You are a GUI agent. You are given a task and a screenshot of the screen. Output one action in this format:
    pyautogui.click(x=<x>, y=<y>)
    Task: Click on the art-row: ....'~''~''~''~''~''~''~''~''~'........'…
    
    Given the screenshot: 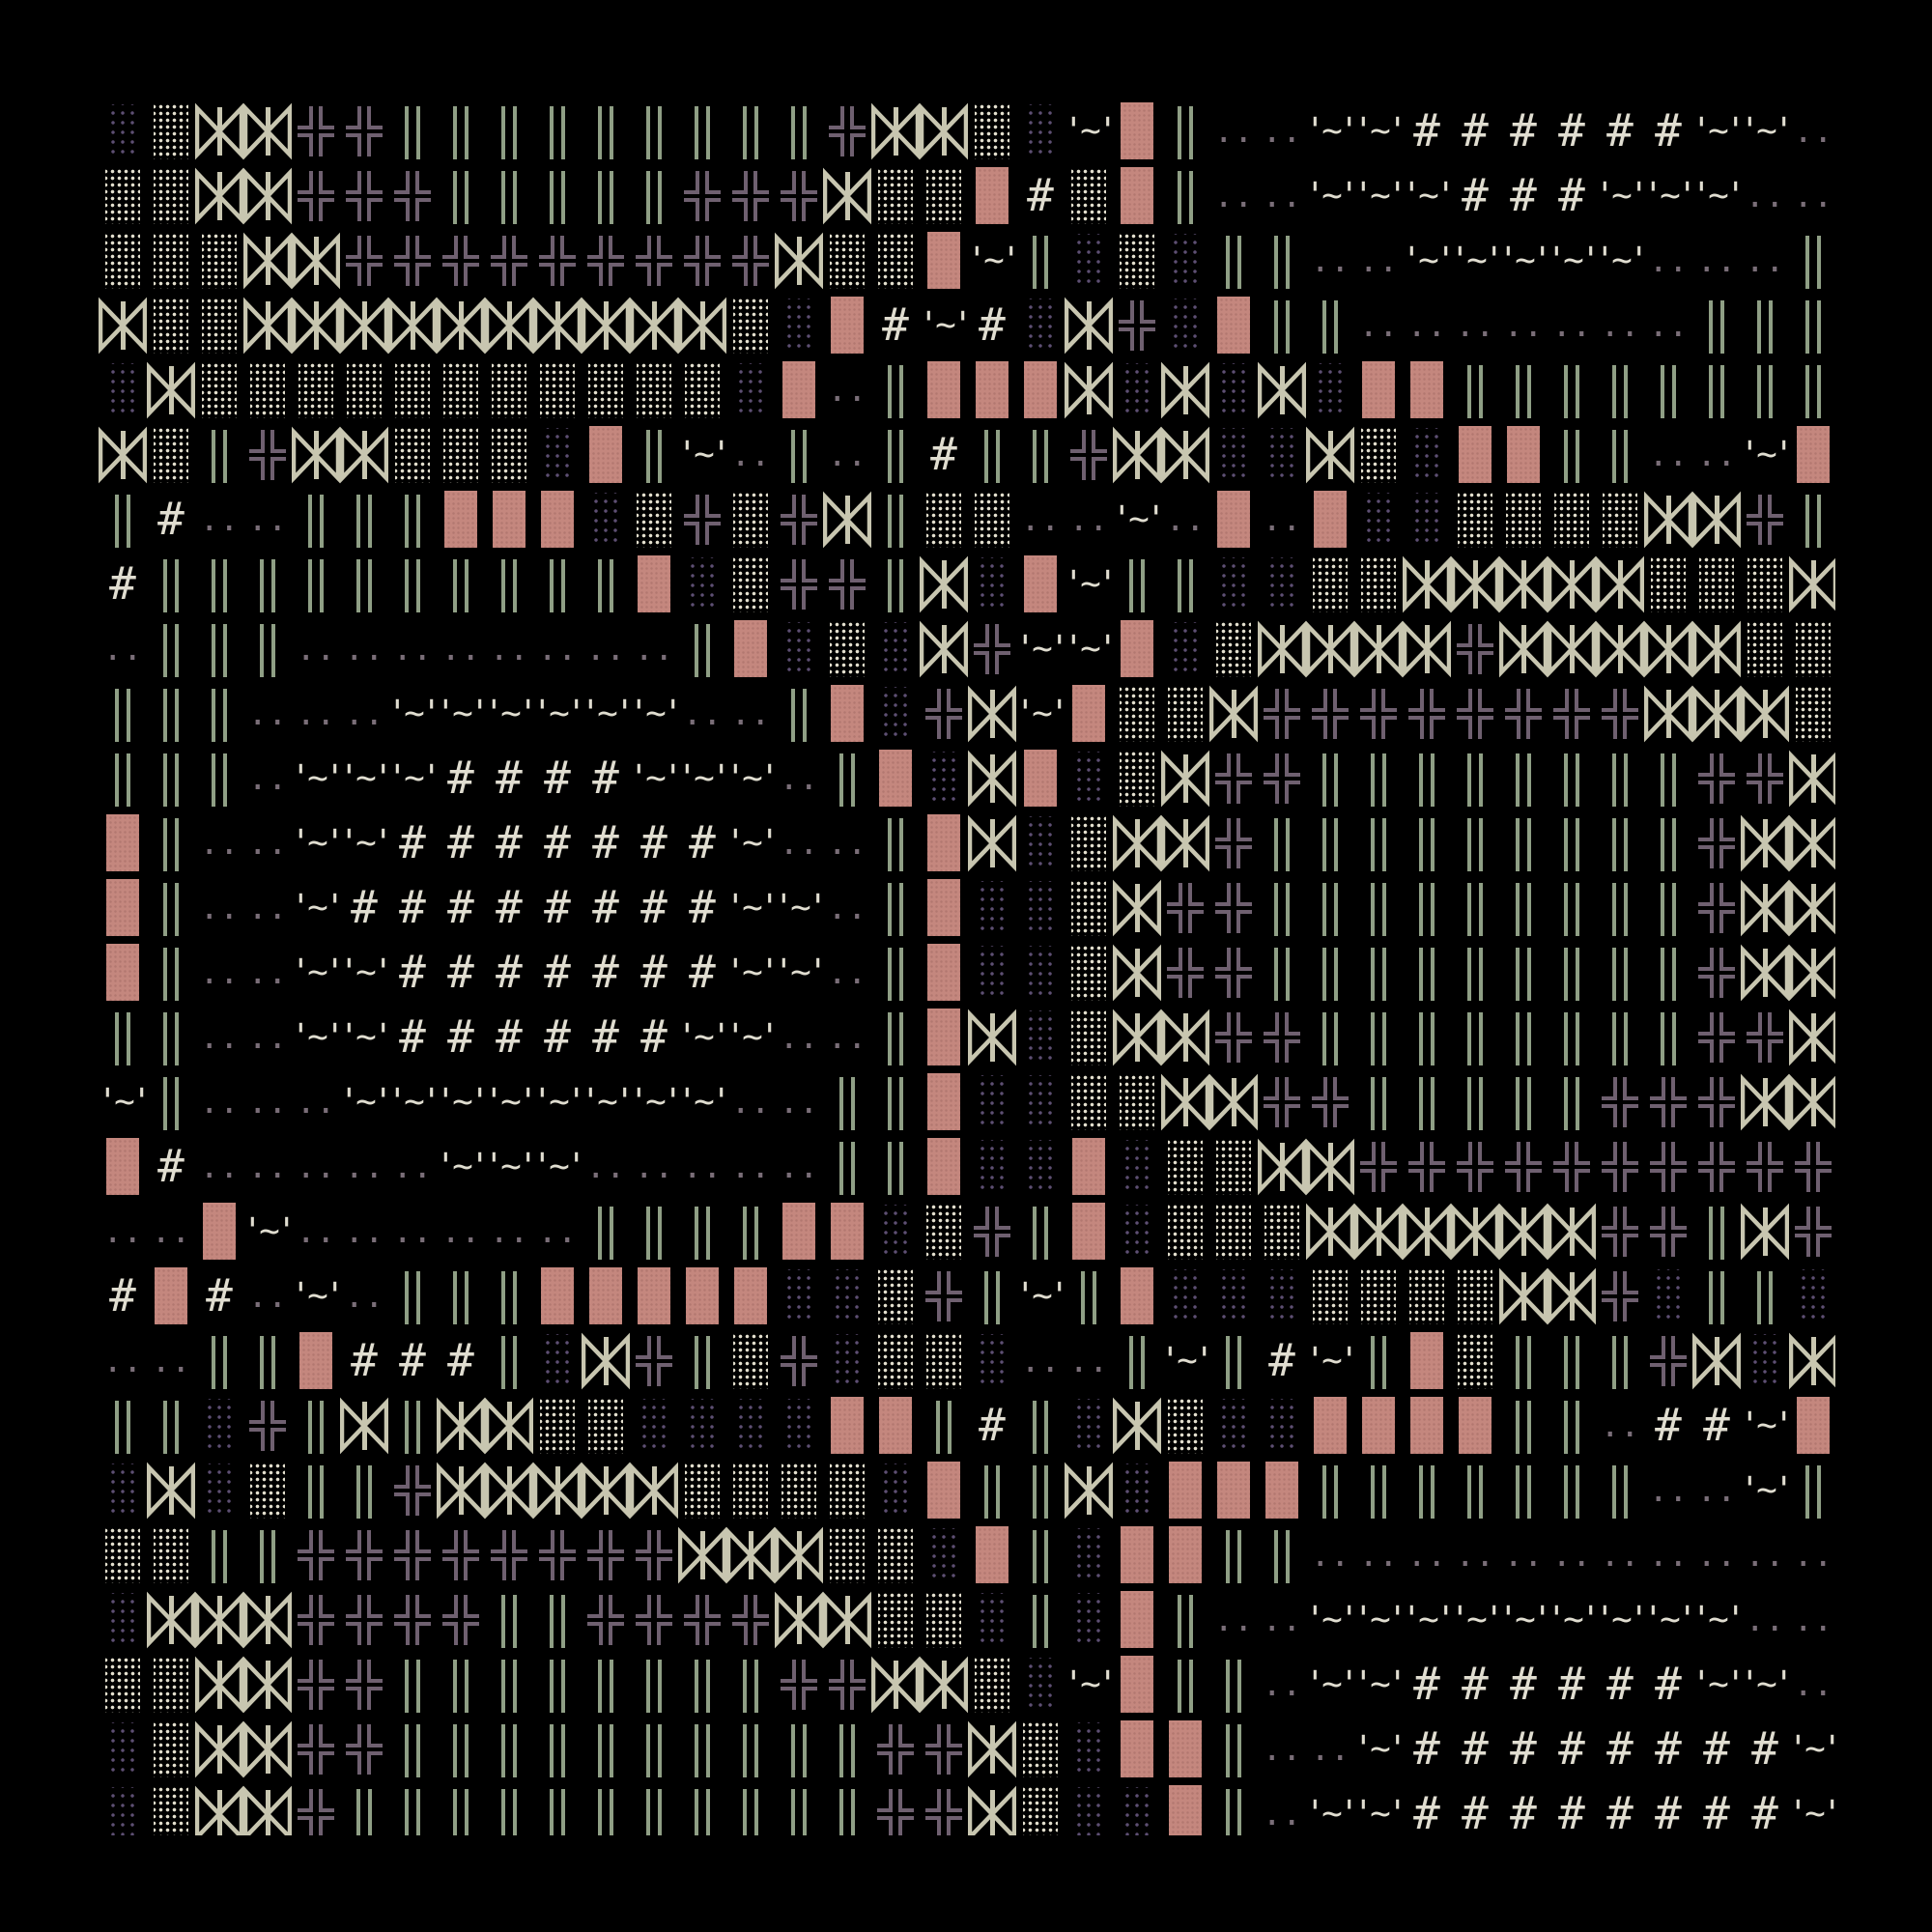 What is the action you would take?
    pyautogui.click(x=967, y=1619)
    